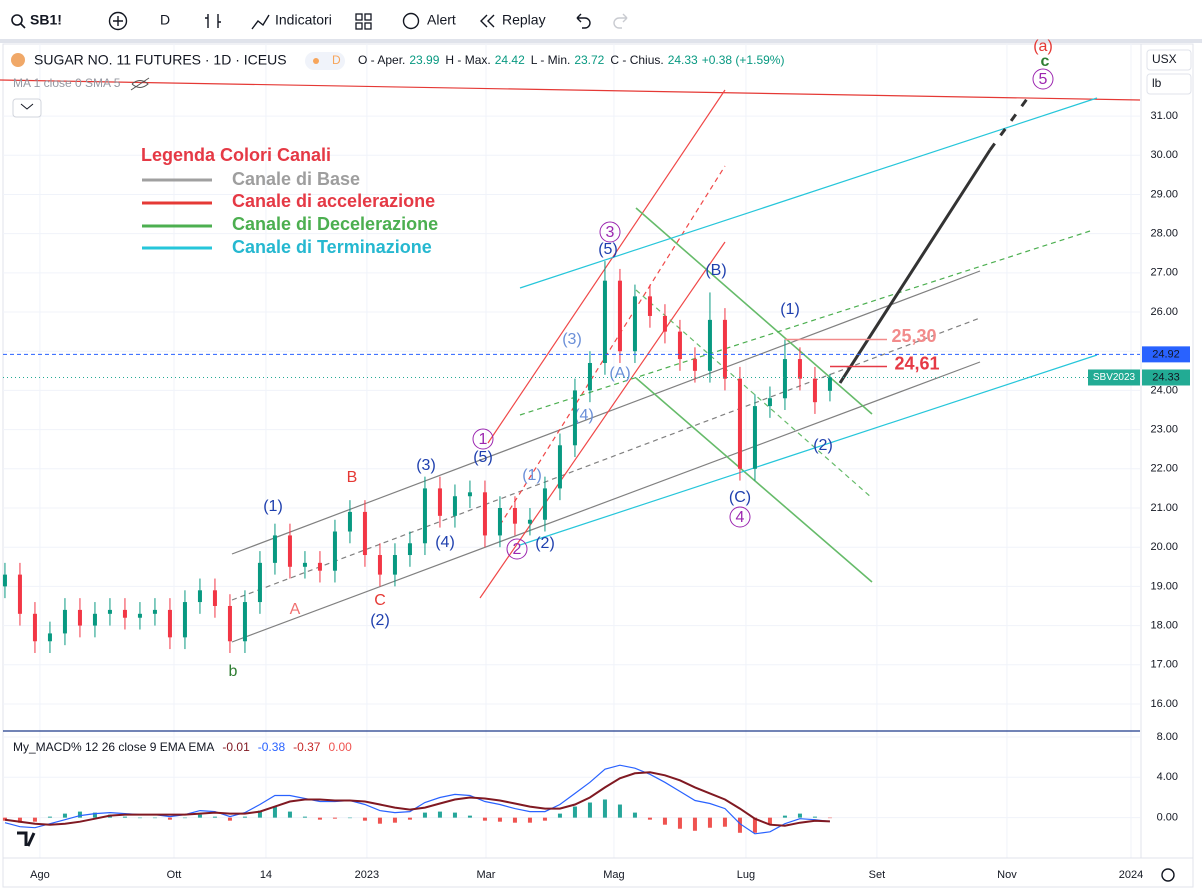  What do you see at coordinates (46, 20) in the screenshot?
I see `symbol: SB1!` at bounding box center [46, 20].